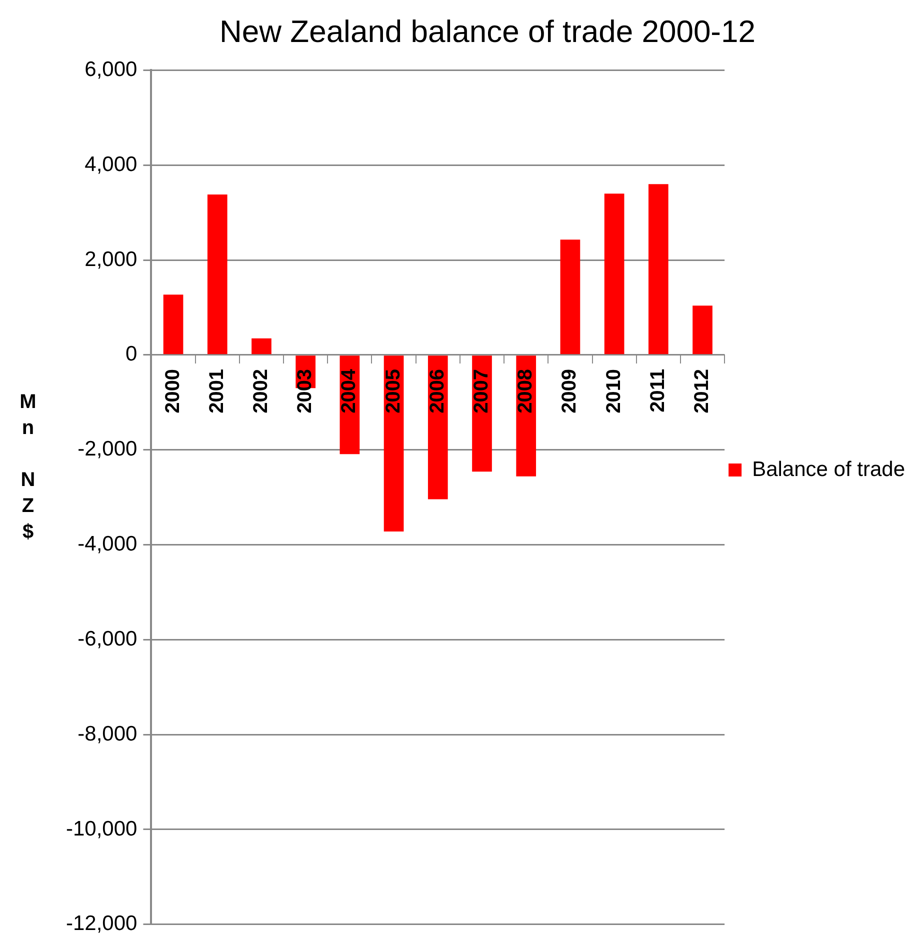  I want to click on x-tick-label: 2002, so click(261, 391).